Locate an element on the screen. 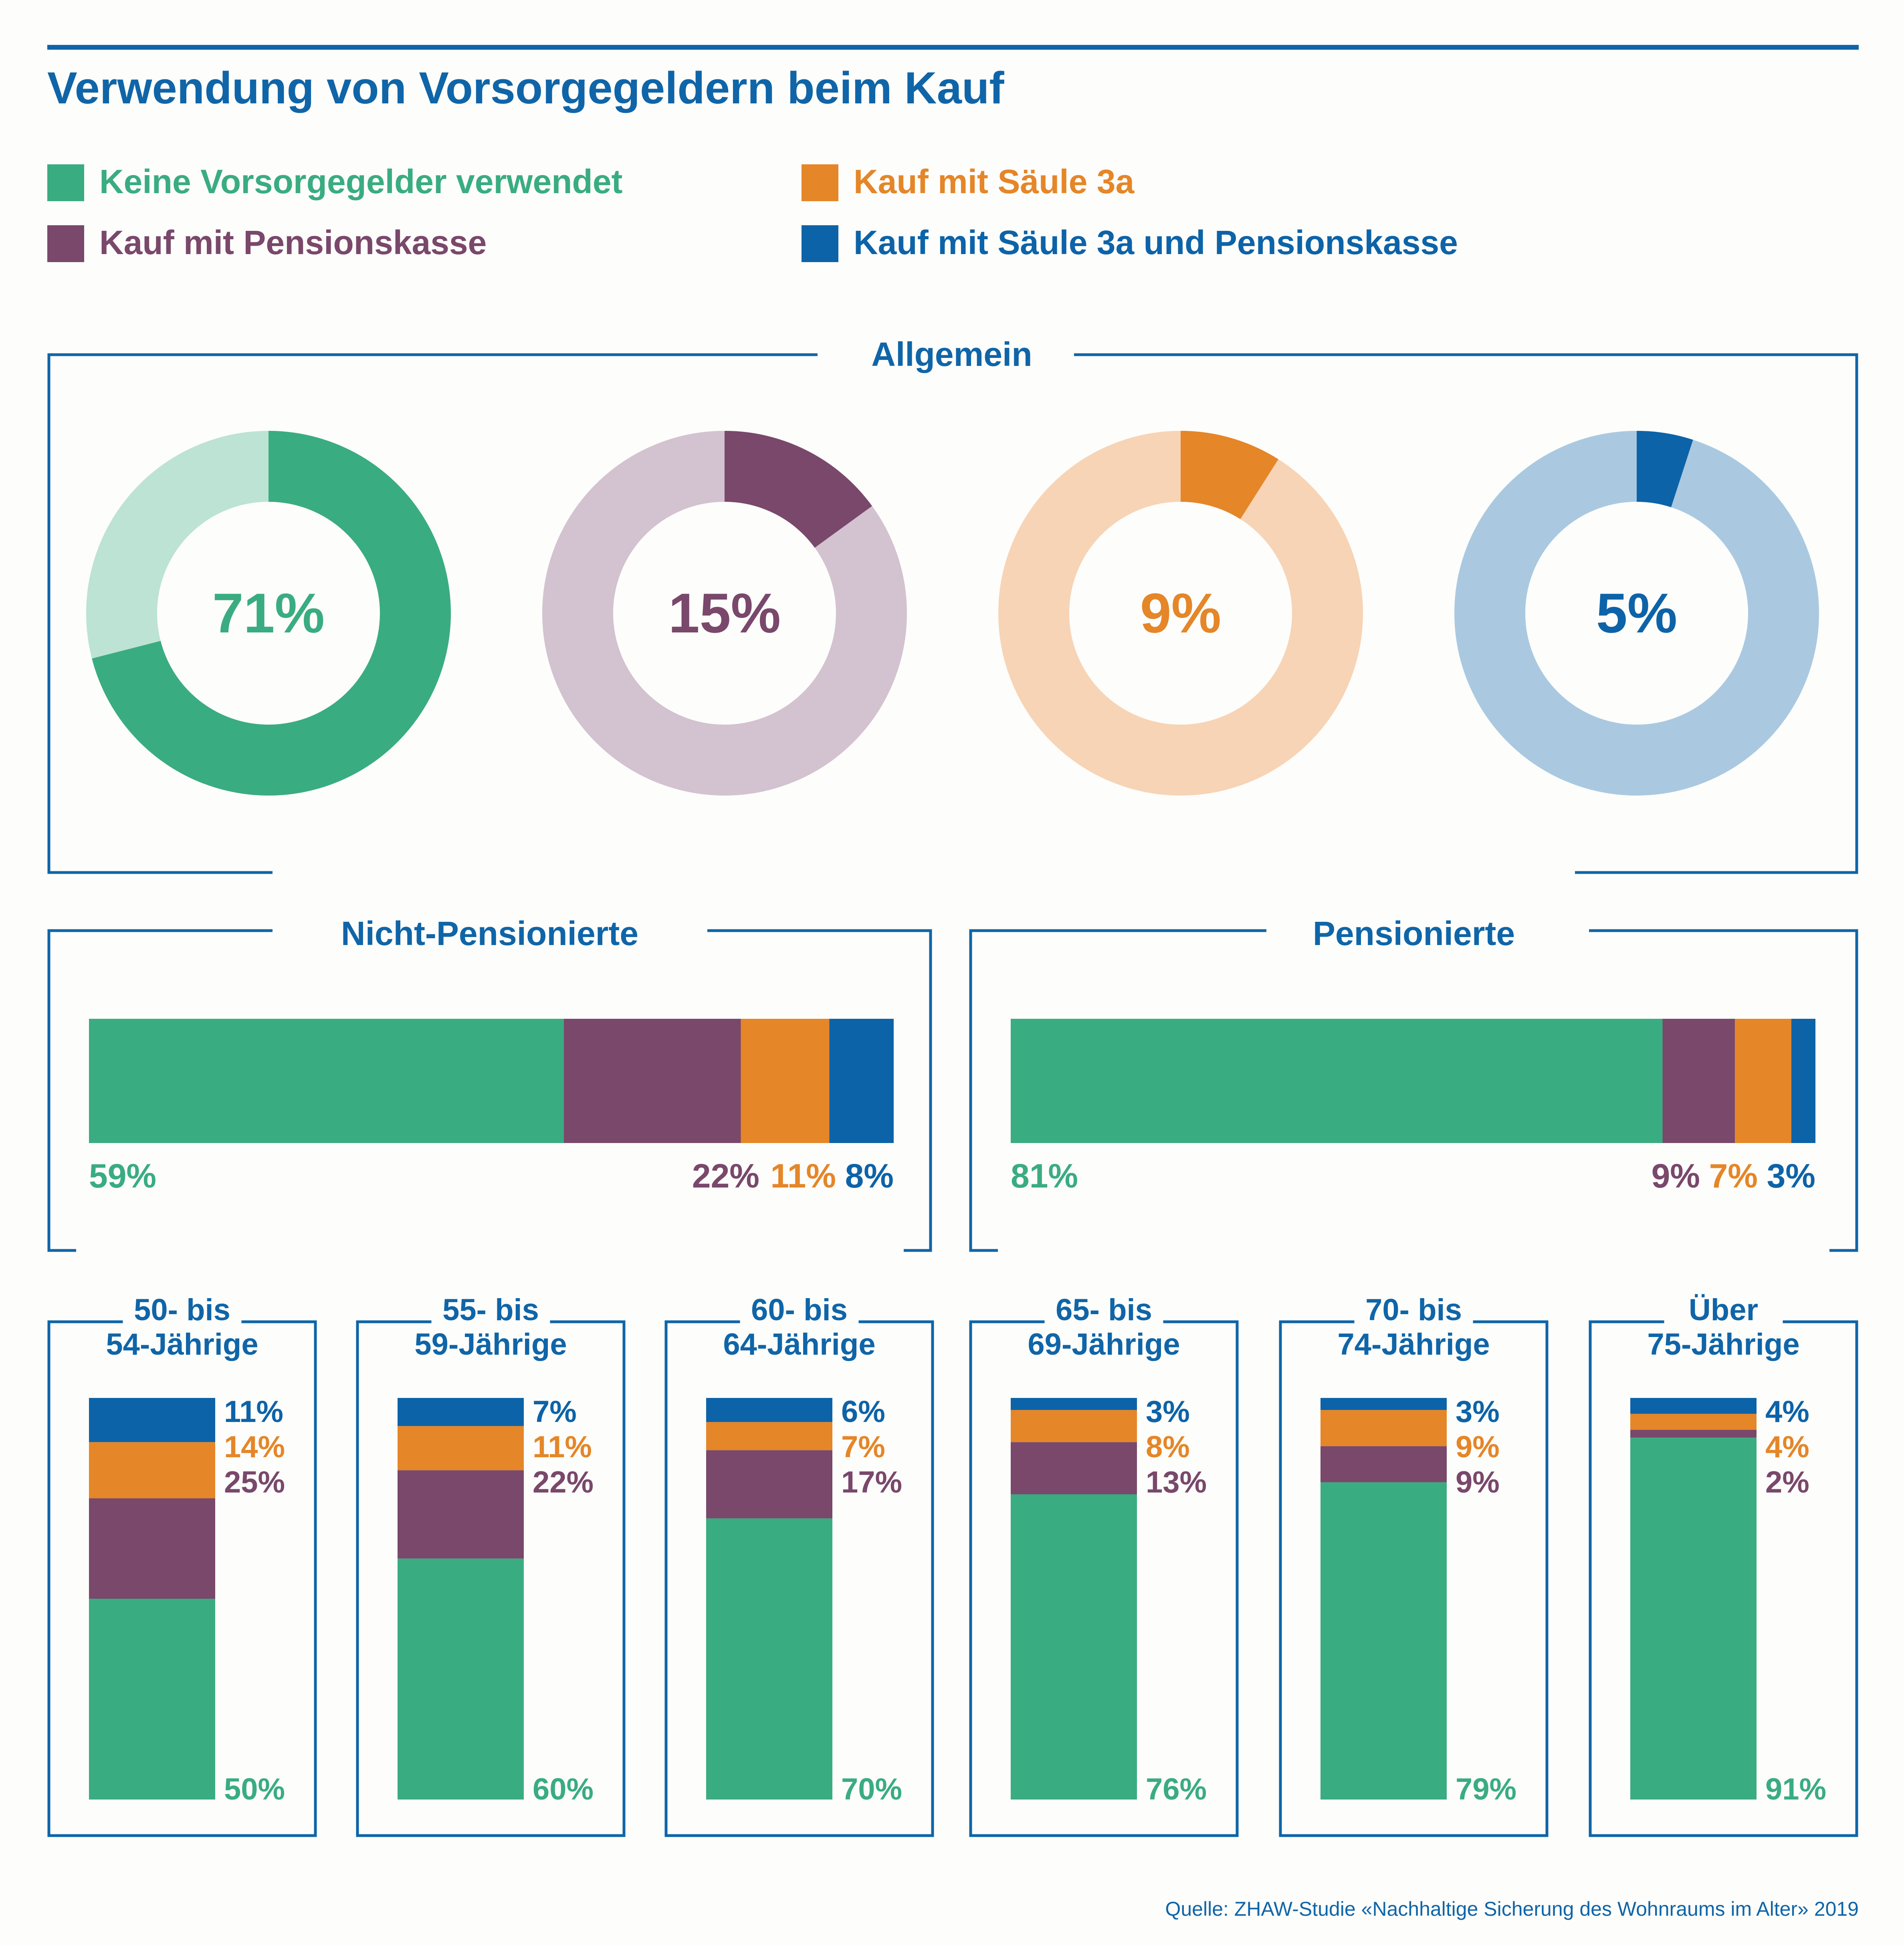  legend-swatch-pensionskasse is located at coordinates (65, 243).